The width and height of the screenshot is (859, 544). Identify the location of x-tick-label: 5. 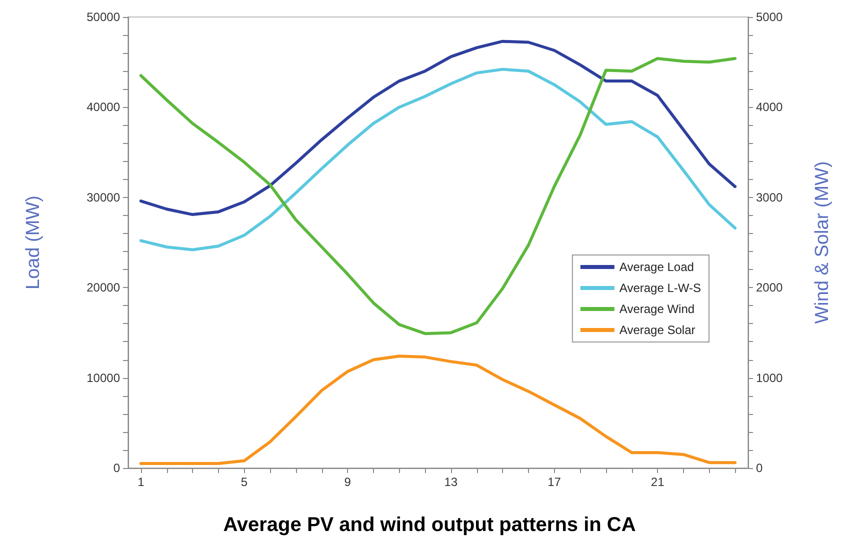
(244, 482).